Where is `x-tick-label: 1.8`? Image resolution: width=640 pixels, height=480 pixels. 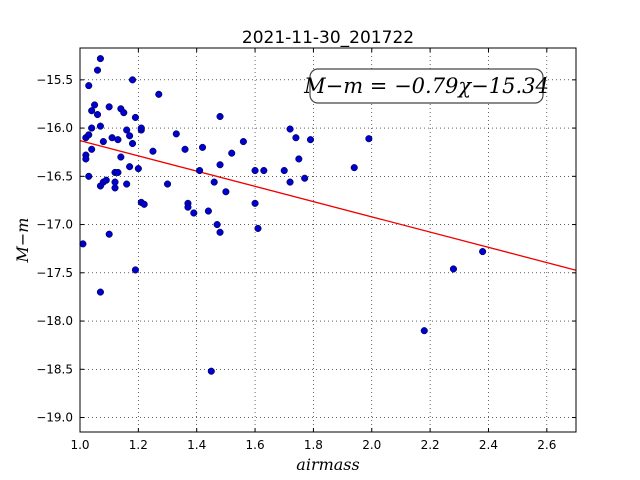 x-tick-label: 1.8 is located at coordinates (313, 445).